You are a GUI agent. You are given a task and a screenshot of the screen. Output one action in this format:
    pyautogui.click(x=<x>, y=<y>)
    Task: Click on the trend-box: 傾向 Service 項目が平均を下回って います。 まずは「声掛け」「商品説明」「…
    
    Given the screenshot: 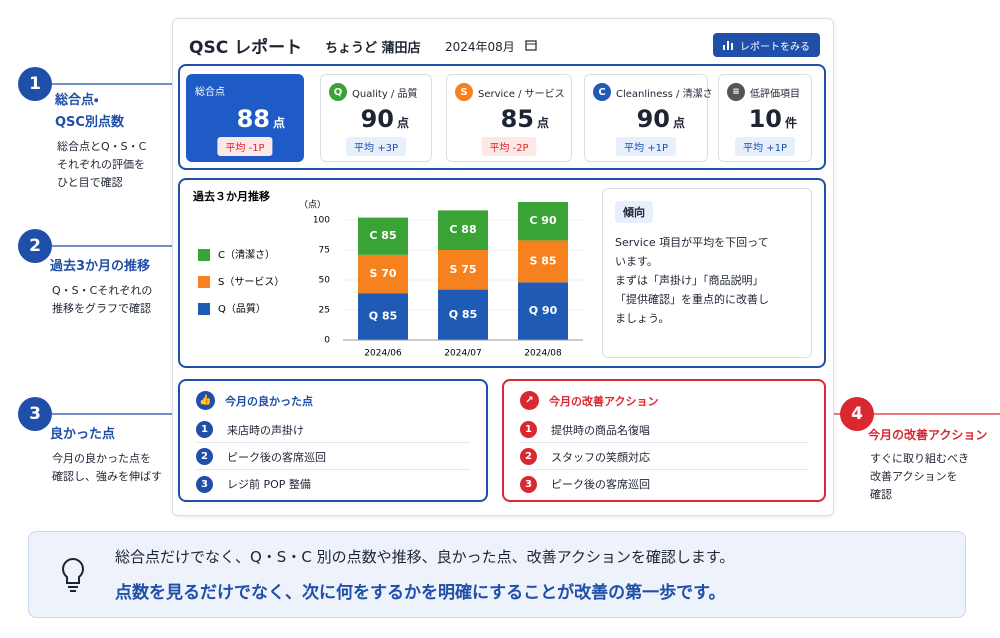 What is the action you would take?
    pyautogui.click(x=707, y=273)
    